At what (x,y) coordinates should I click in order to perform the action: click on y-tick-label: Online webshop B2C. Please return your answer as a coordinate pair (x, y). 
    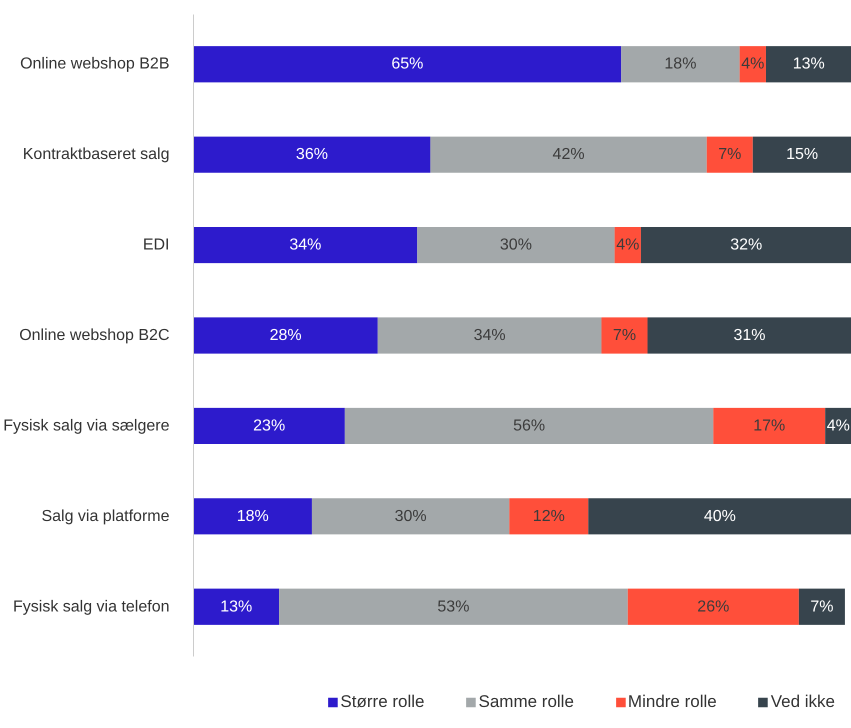
    Looking at the image, I should click on (94, 335).